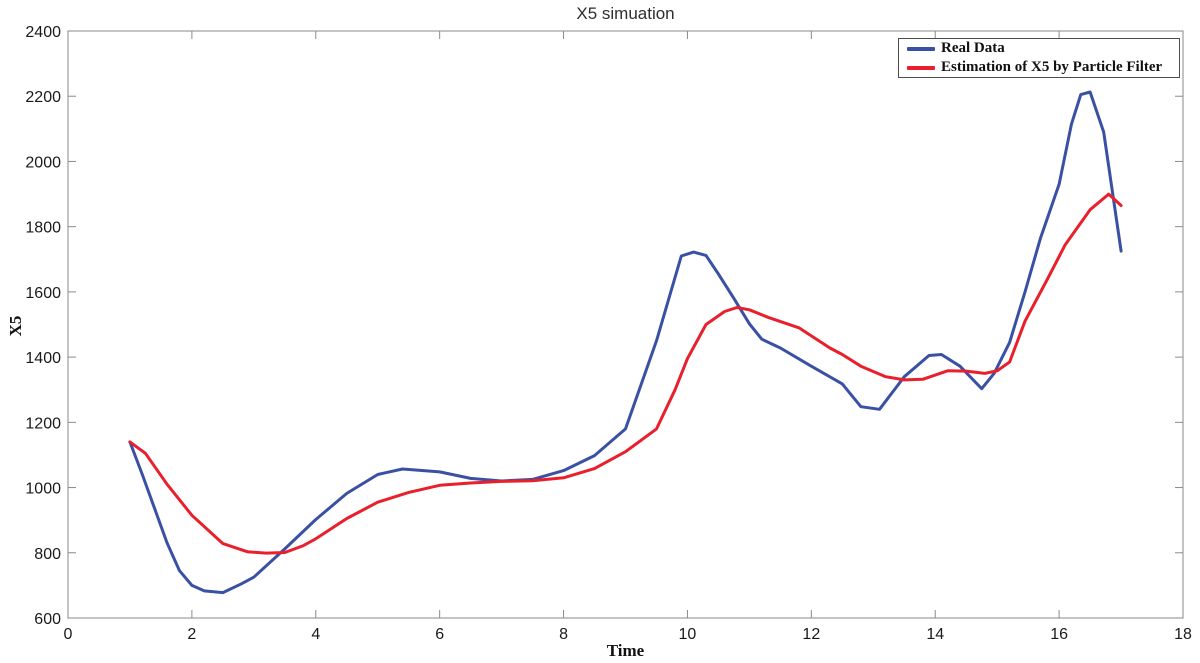  Describe the element at coordinates (625, 650) in the screenshot. I see `x-axis-label: Time` at that location.